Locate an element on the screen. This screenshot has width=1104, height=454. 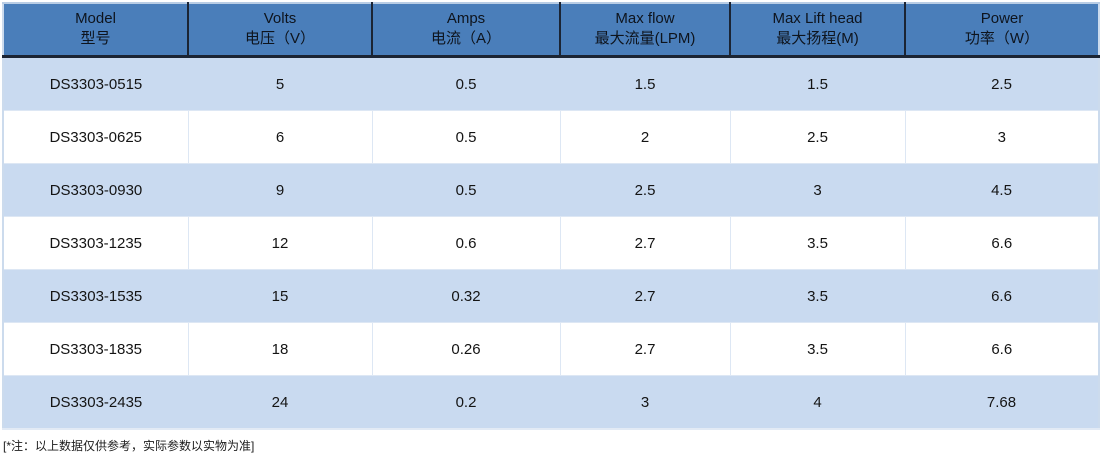
cell-model: DS3303-0515 is located at coordinates (95, 83).